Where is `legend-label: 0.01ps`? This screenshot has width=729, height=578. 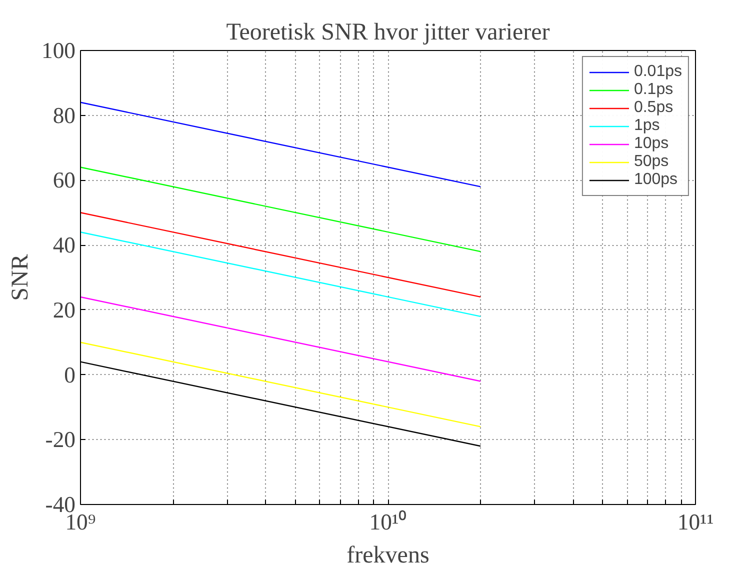
legend-label: 0.01ps is located at coordinates (658, 72).